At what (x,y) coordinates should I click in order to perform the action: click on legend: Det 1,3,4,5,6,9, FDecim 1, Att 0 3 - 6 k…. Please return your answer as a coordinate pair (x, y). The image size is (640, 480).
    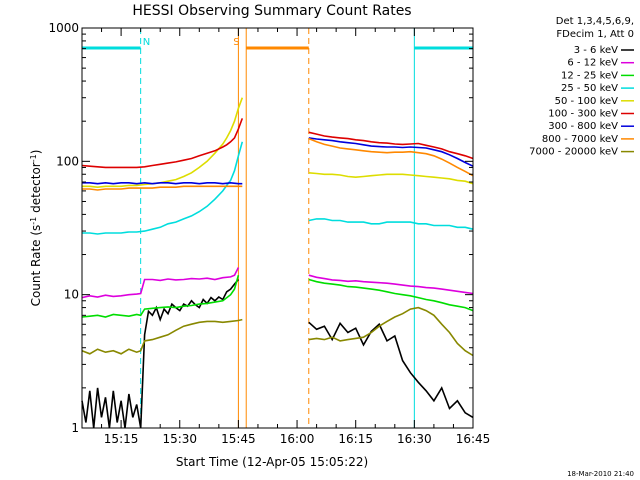
    Looking at the image, I should click on (581, 87).